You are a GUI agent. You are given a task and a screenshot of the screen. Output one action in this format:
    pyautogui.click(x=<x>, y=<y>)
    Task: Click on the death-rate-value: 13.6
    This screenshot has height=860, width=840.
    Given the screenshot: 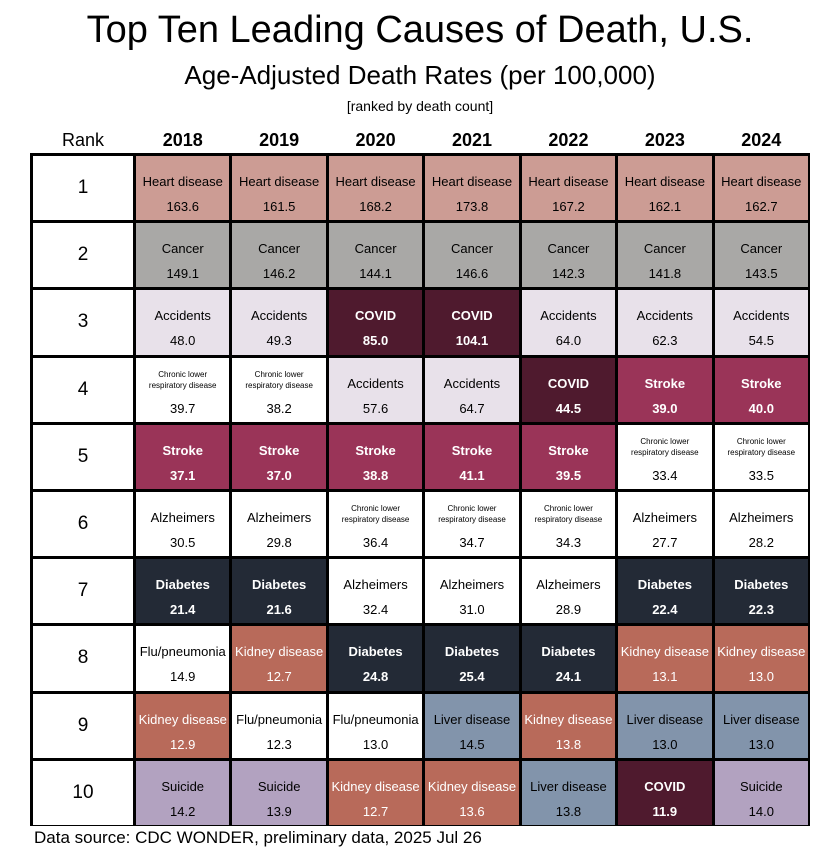 What is the action you would take?
    pyautogui.click(x=472, y=811)
    